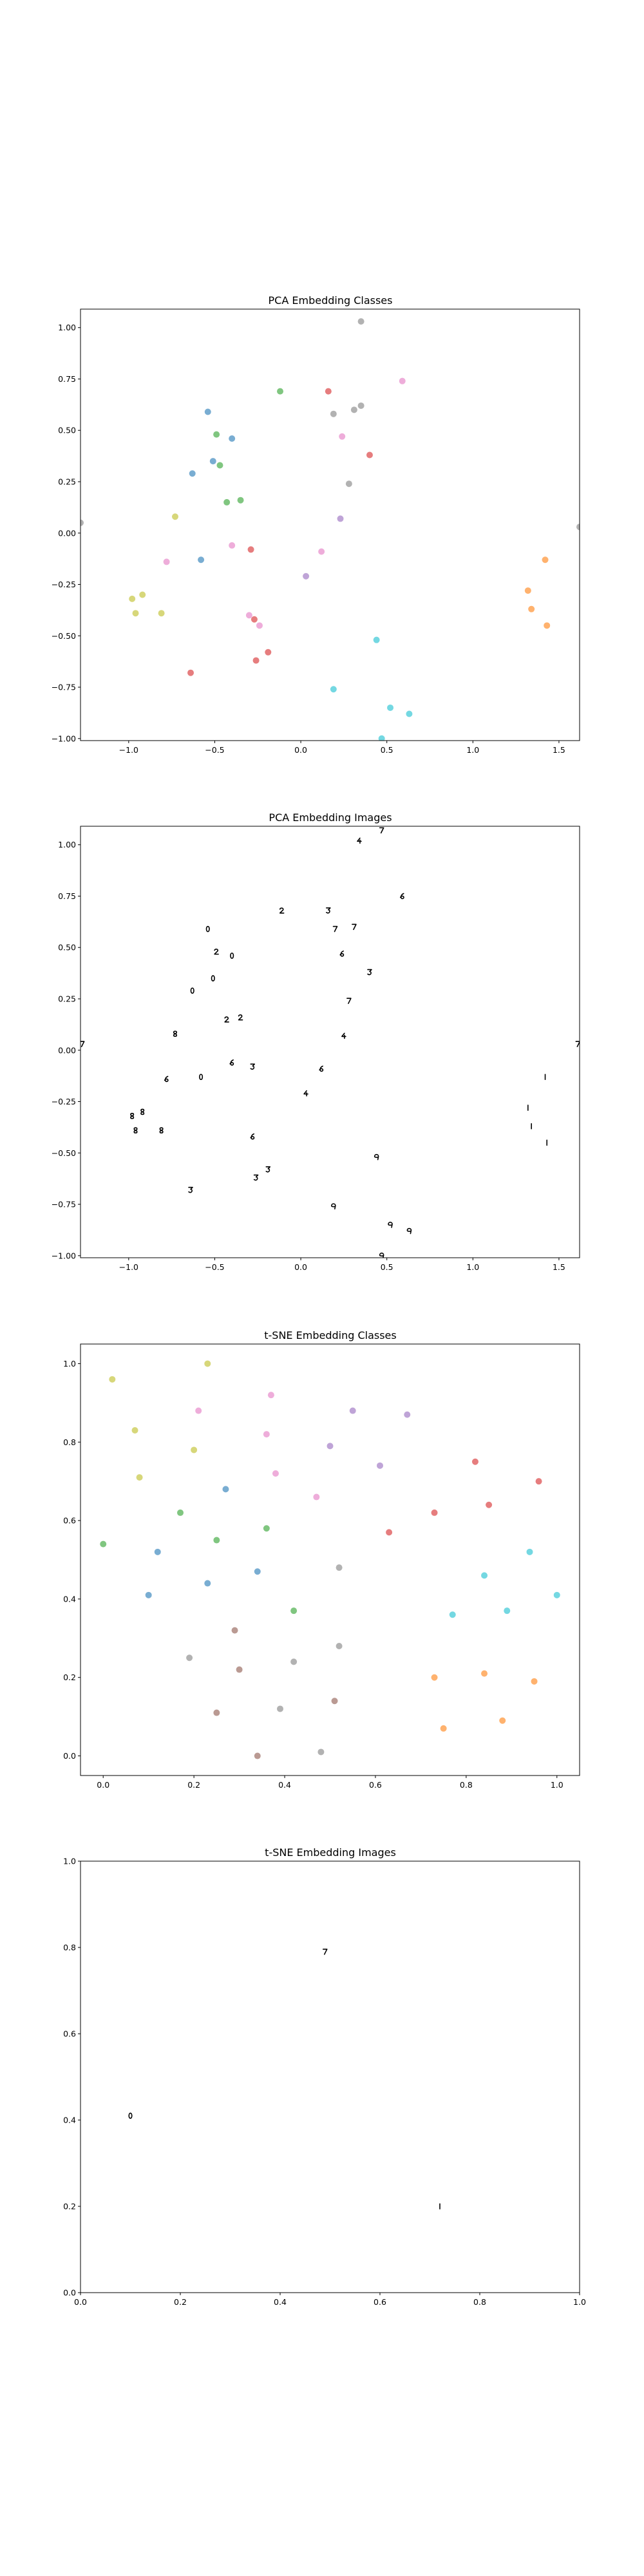 Image resolution: width=644 pixels, height=2576 pixels. I want to click on y-tick-label: 1.00, so click(67, 327).